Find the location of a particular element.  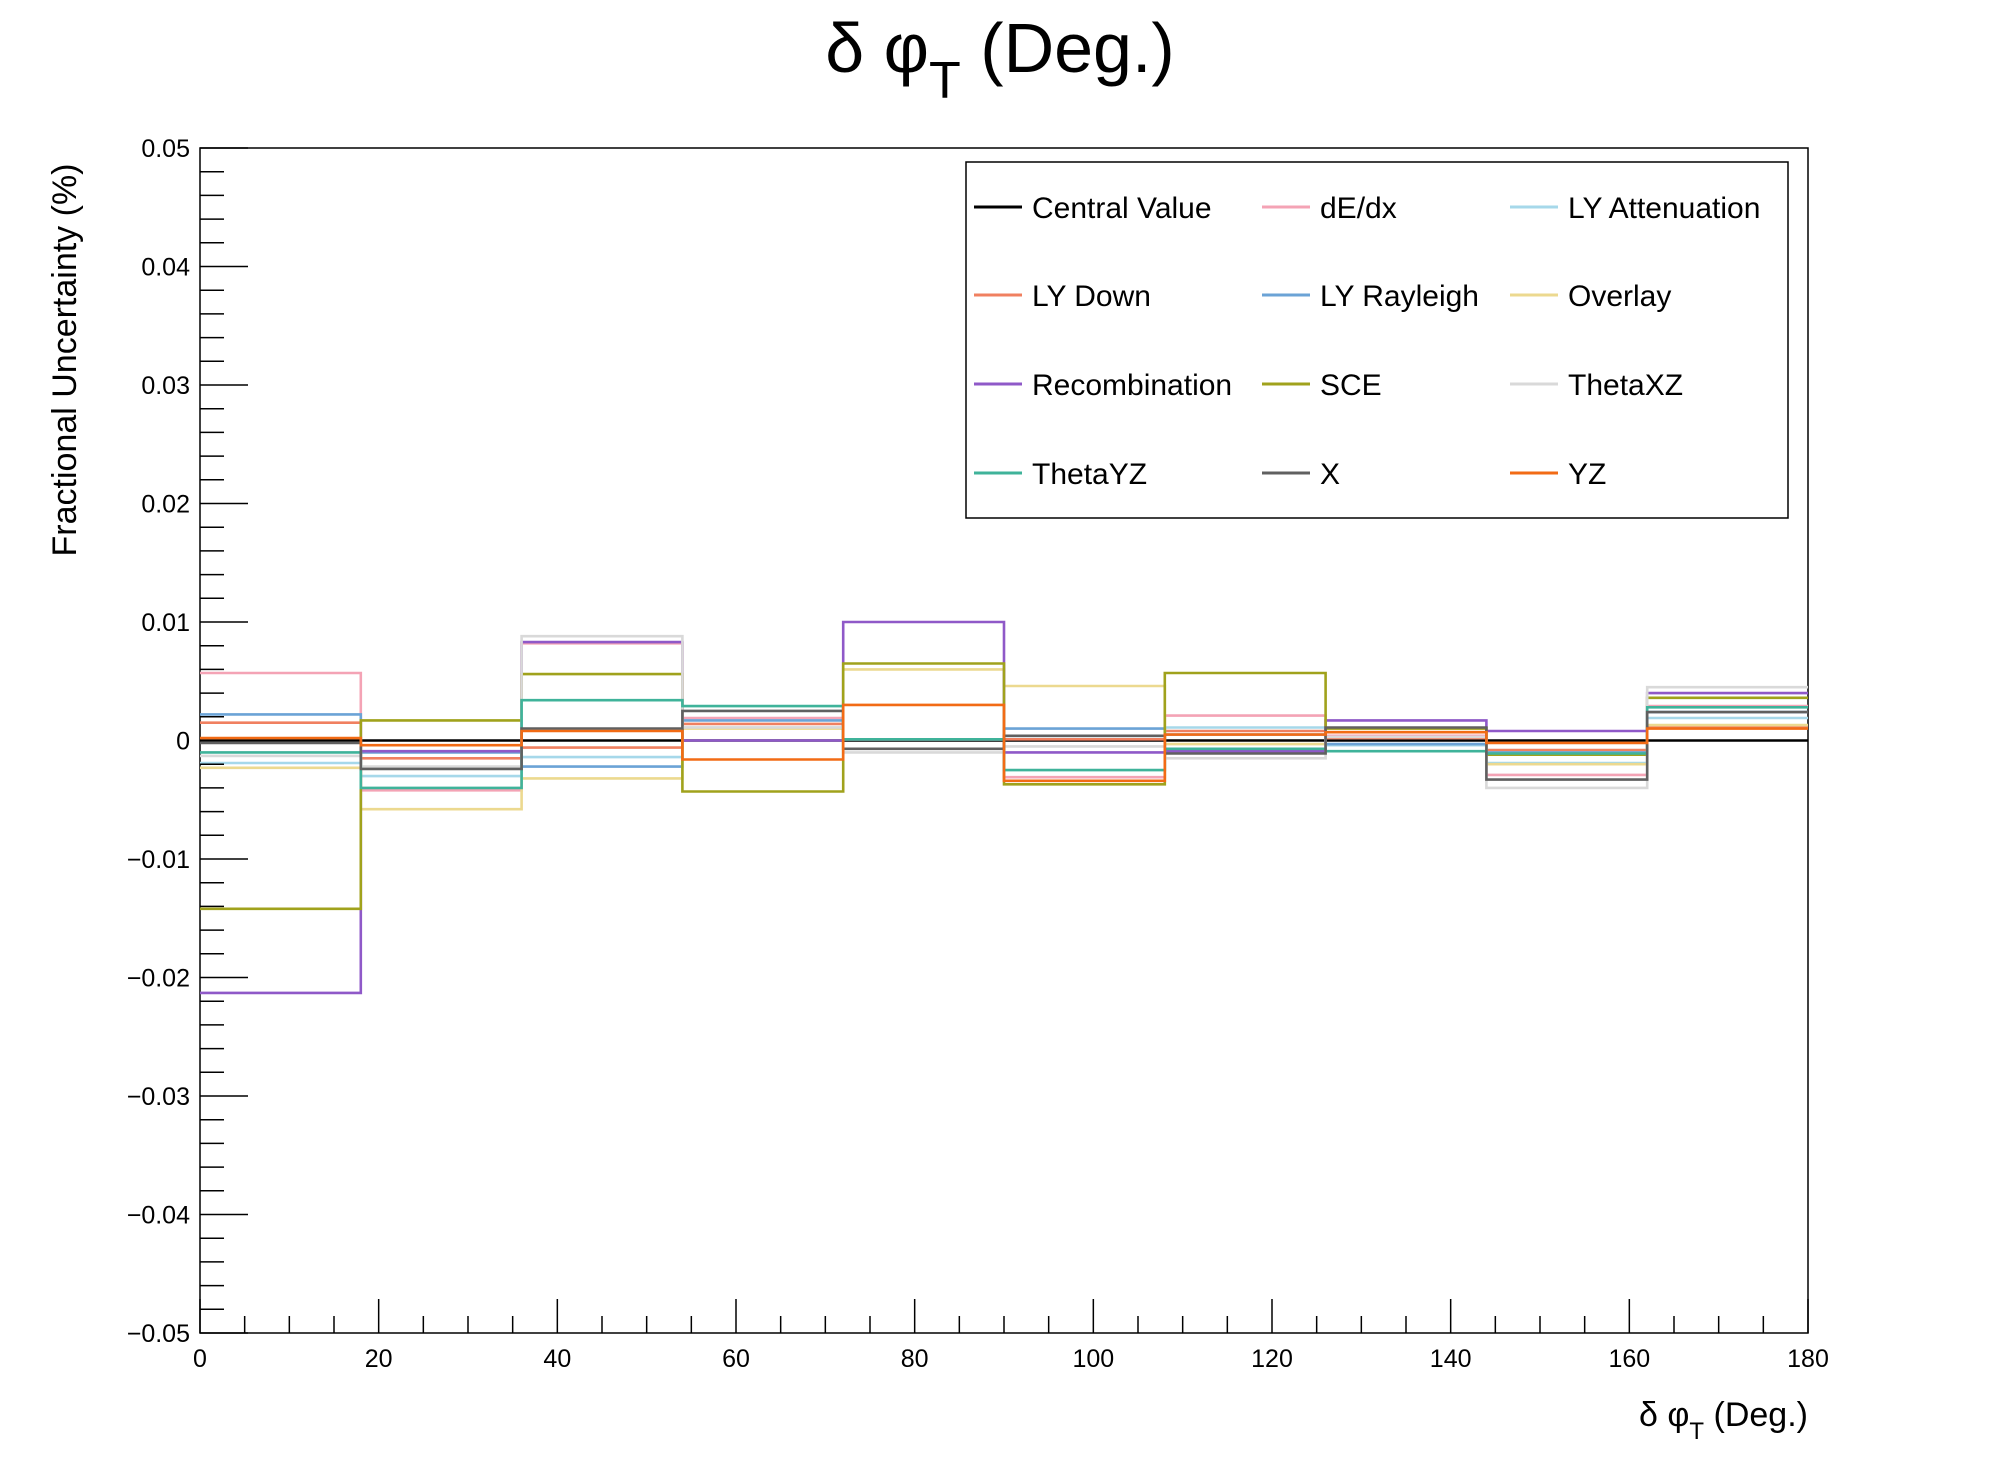

legend-label: ThetaYZ is located at coordinates (1089, 474).